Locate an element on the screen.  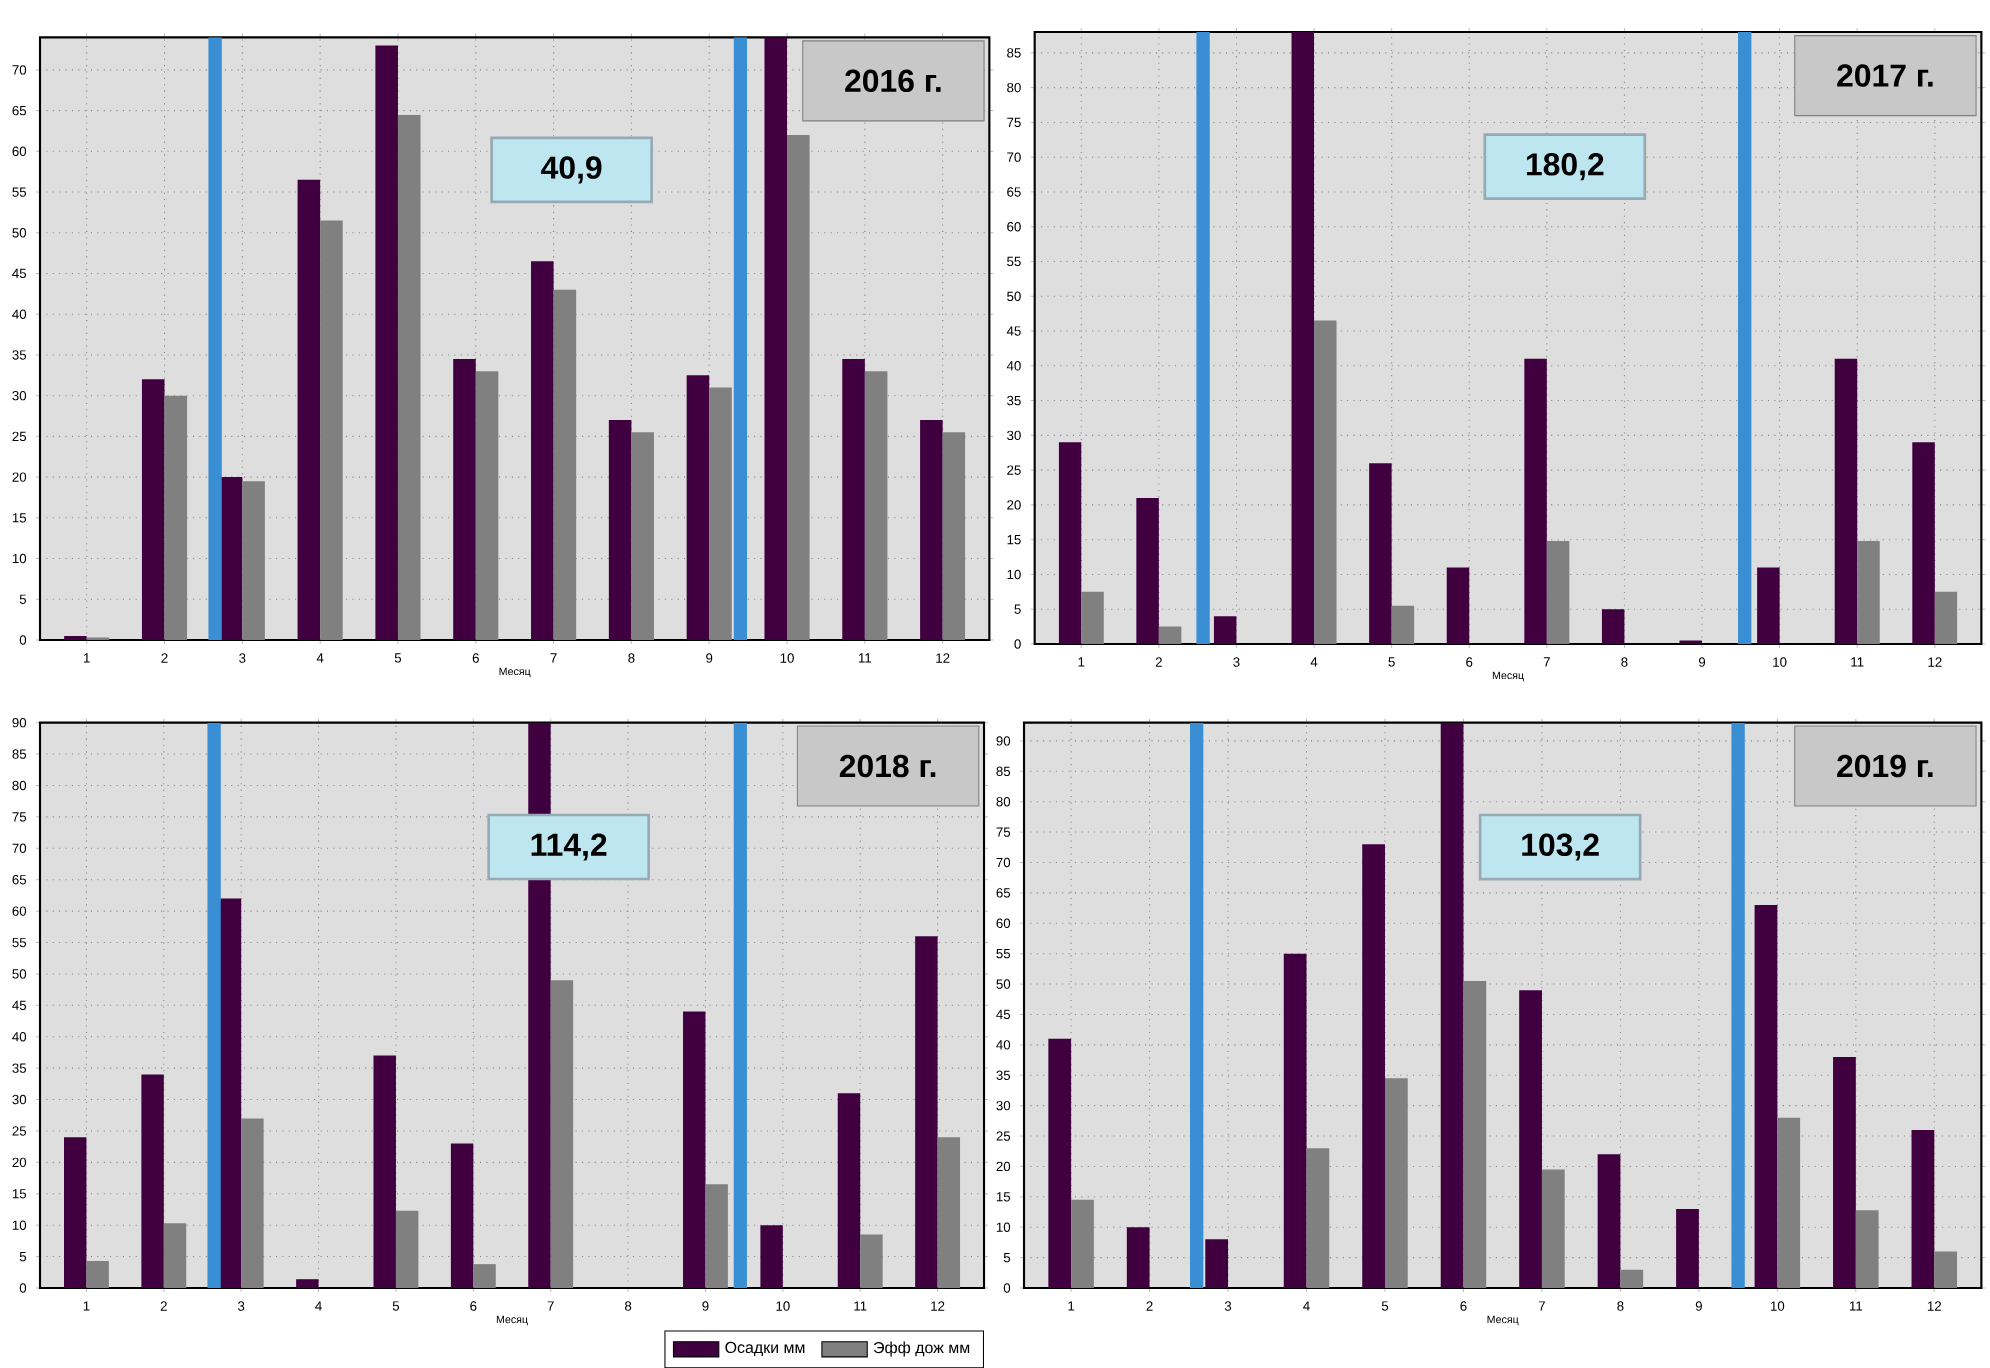
annotation: 40,9 is located at coordinates (571, 170).